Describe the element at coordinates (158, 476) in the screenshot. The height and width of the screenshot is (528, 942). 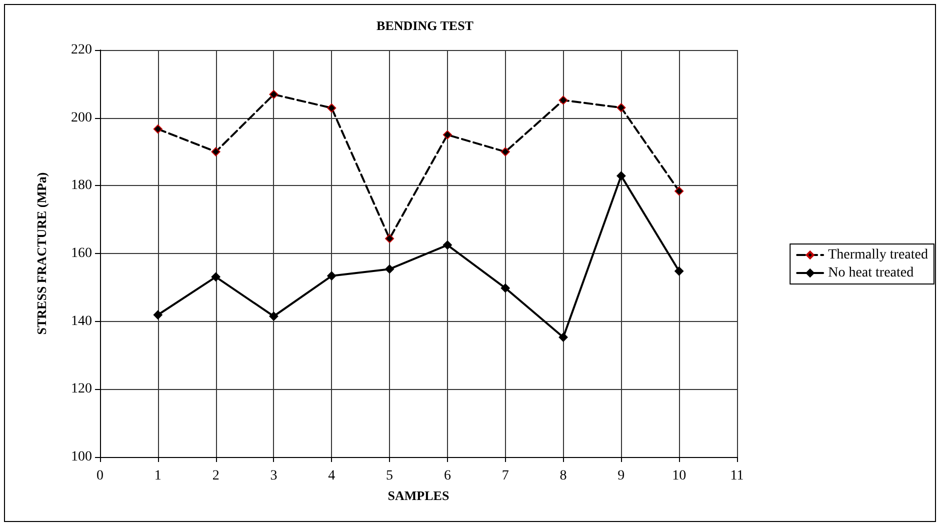
I see `x-tick-label: 1` at that location.